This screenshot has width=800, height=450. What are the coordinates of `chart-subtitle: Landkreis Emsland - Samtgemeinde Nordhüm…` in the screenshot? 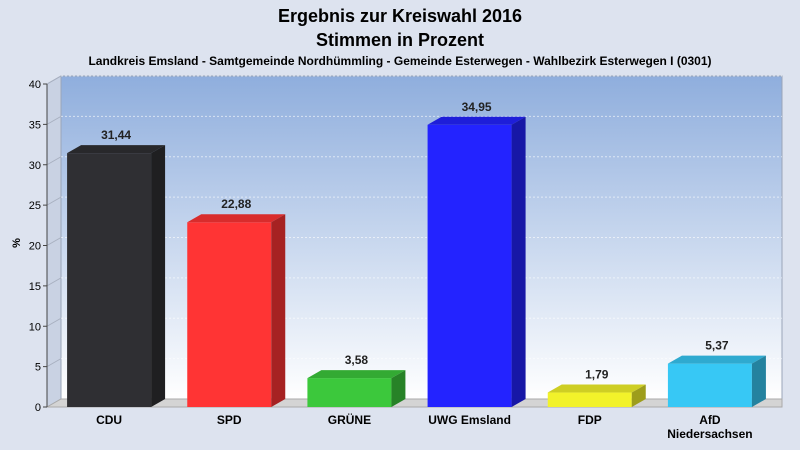 It's located at (399, 61).